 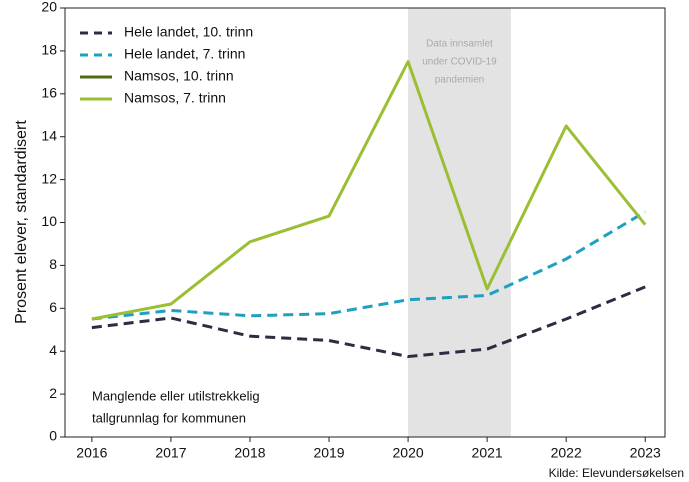 I want to click on shade-label: under COVID-19, so click(x=459, y=62).